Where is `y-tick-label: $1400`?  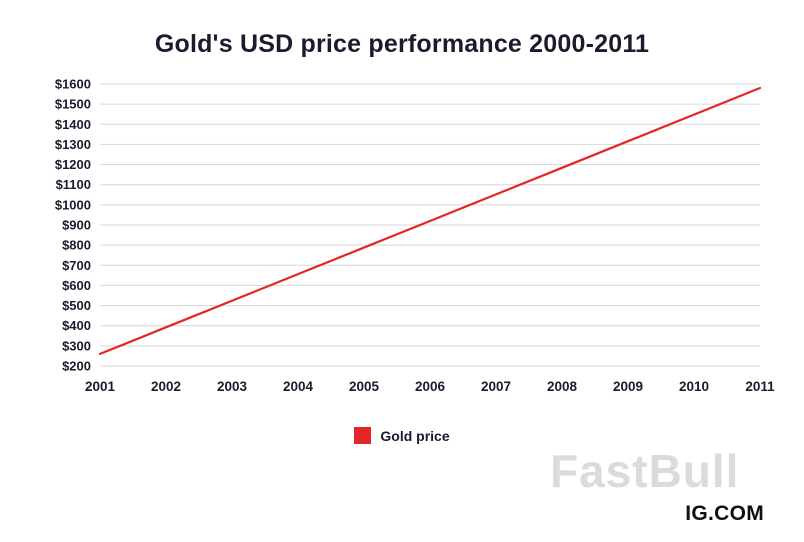 y-tick-label: $1400 is located at coordinates (73, 124).